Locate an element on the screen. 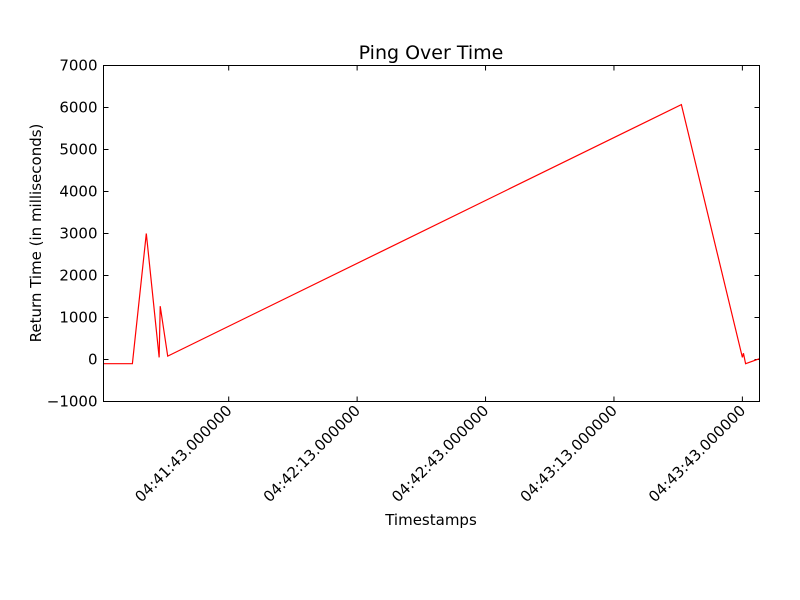  y-tick-label: 2000 is located at coordinates (78, 276).